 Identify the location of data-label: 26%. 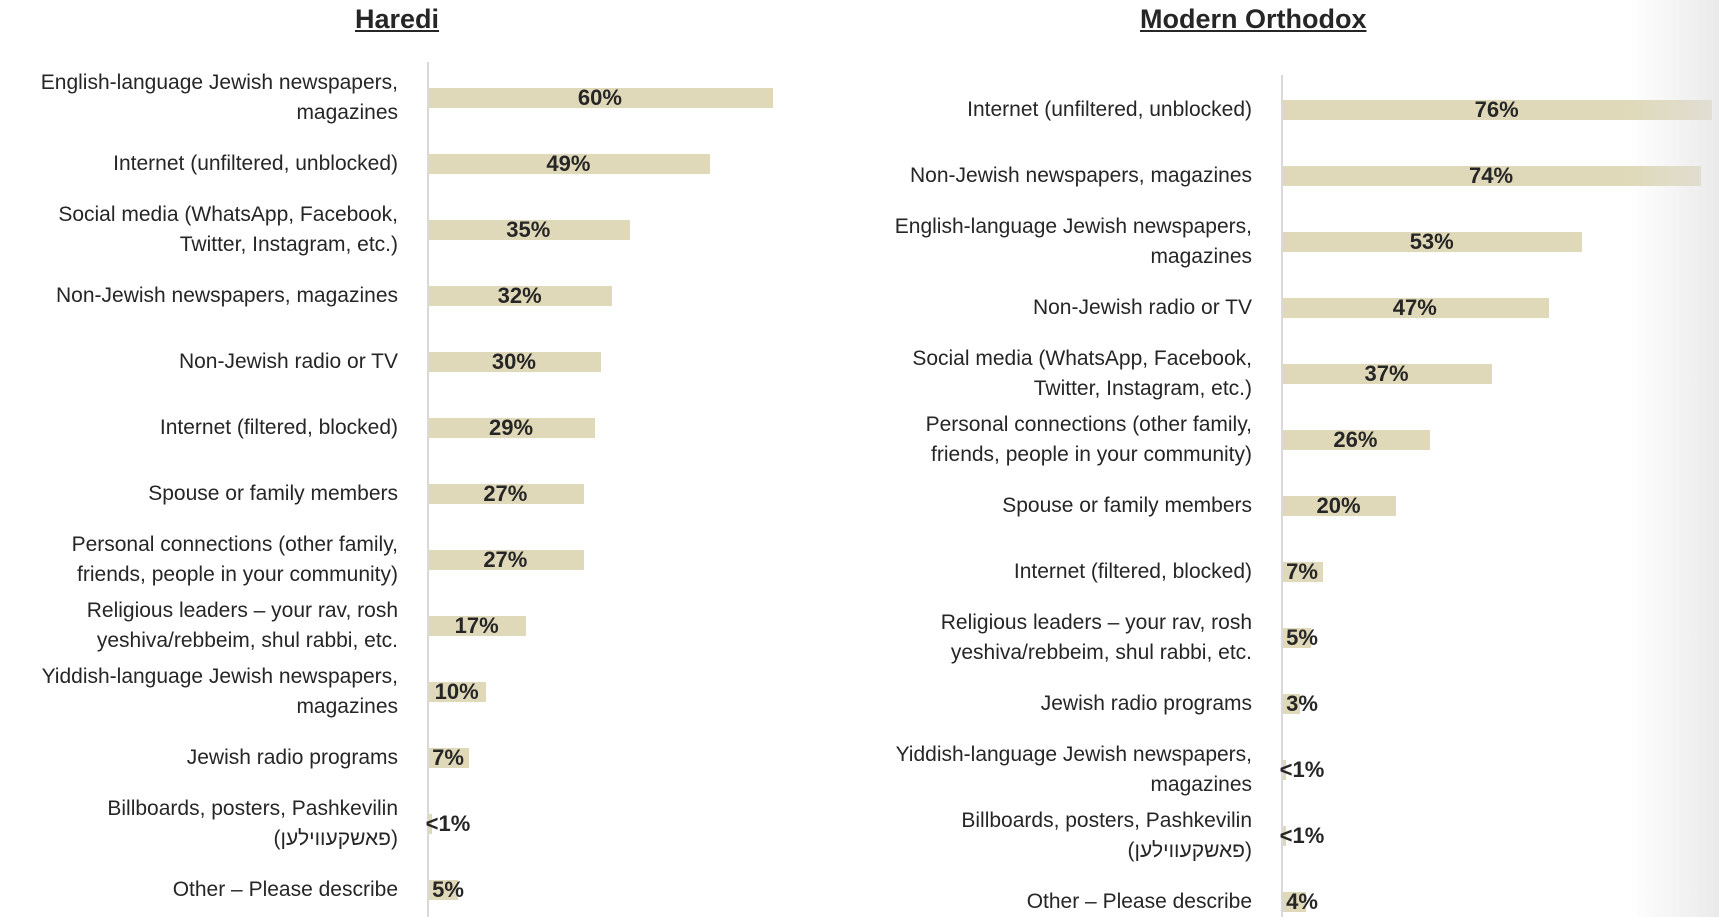
(1355, 439).